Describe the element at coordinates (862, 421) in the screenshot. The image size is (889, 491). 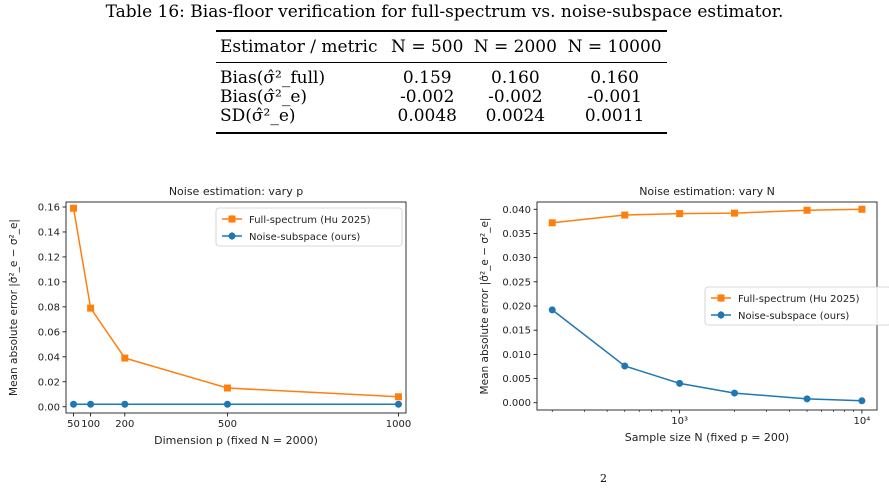
I see `x-tick-label: 10⁴` at that location.